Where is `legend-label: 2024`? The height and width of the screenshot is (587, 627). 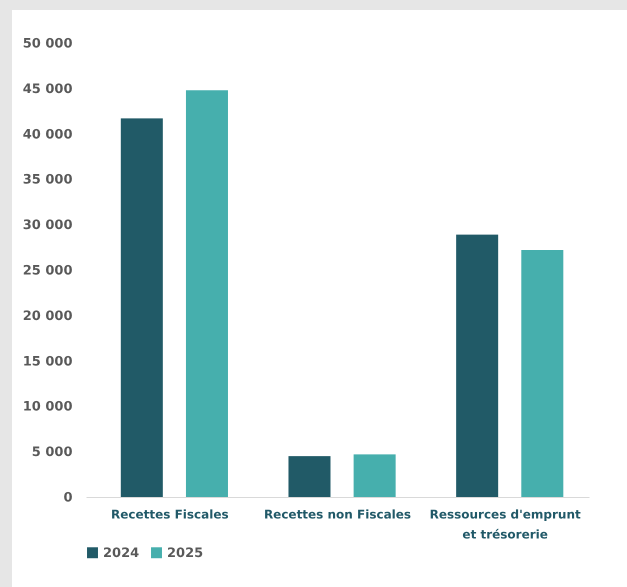 legend-label: 2024 is located at coordinates (121, 553).